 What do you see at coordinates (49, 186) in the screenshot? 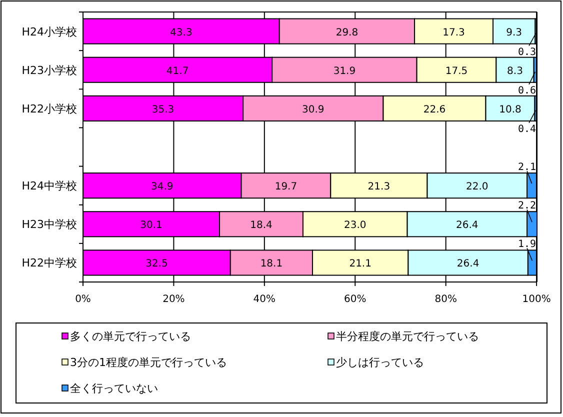
I see `y-tick-label: H24中学校` at bounding box center [49, 186].